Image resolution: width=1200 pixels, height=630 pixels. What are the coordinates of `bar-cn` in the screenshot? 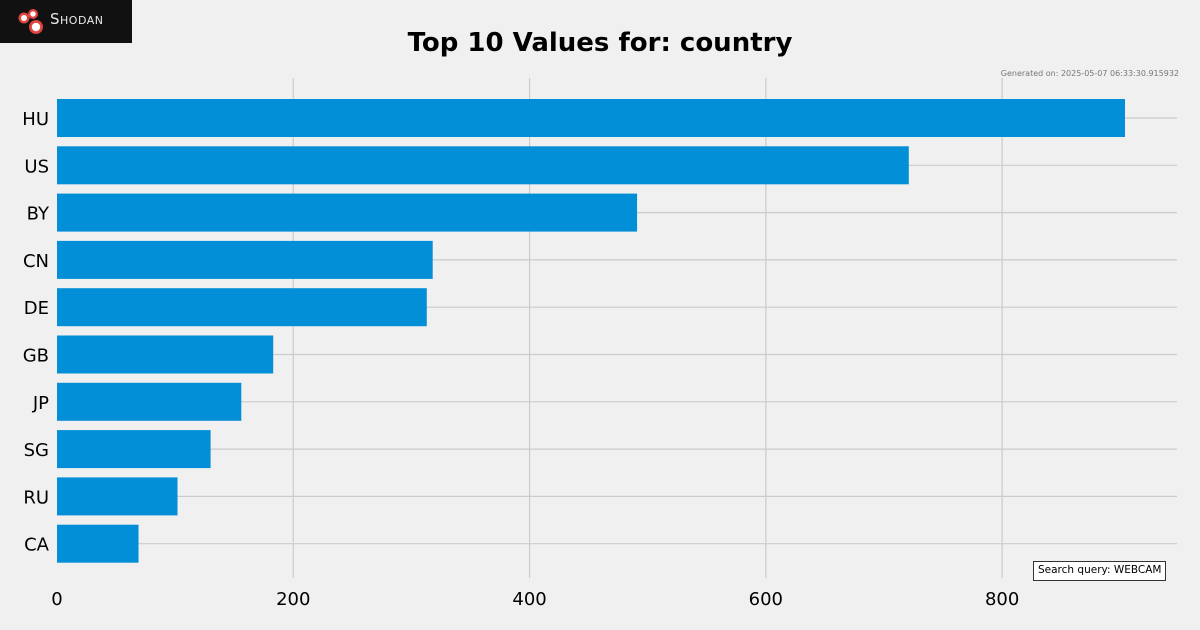 It's located at (245, 259).